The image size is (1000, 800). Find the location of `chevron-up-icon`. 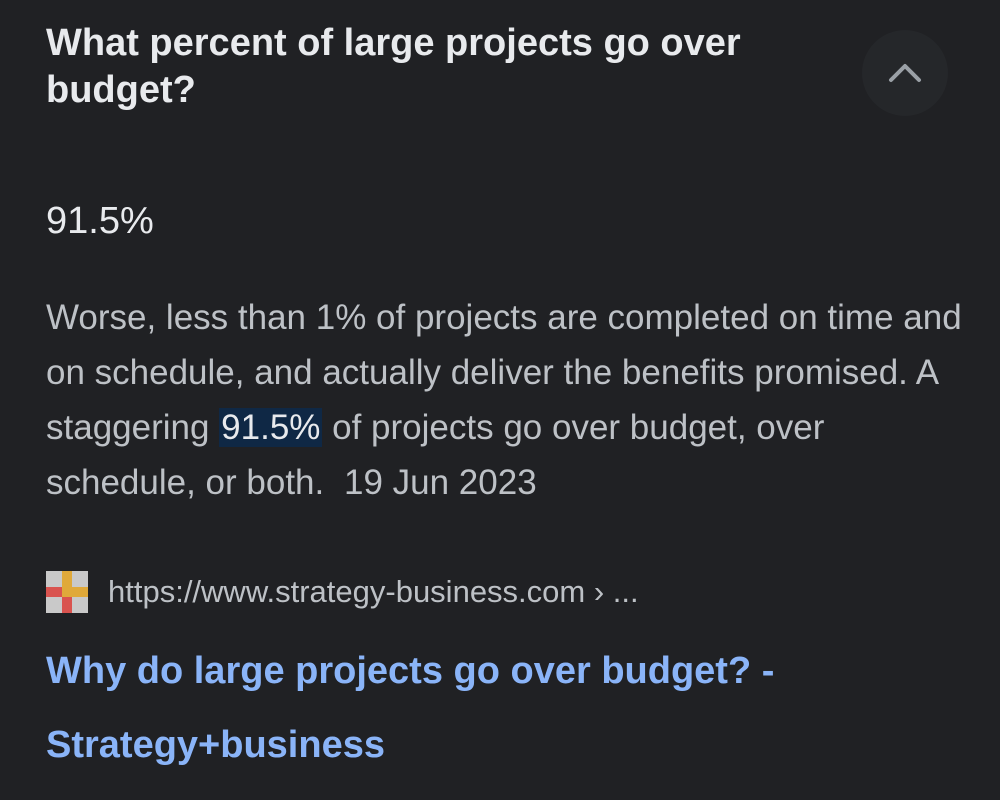

chevron-up-icon is located at coordinates (905, 73).